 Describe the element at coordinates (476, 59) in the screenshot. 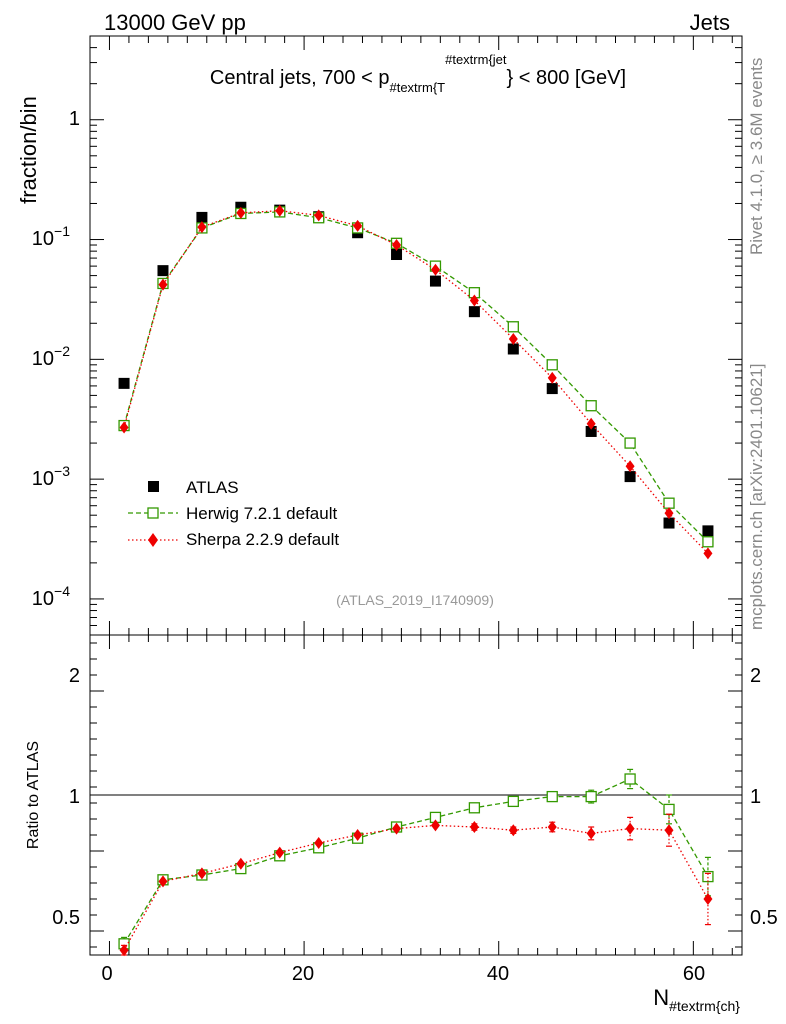

I see `title-superscript: #textrm{jet` at that location.